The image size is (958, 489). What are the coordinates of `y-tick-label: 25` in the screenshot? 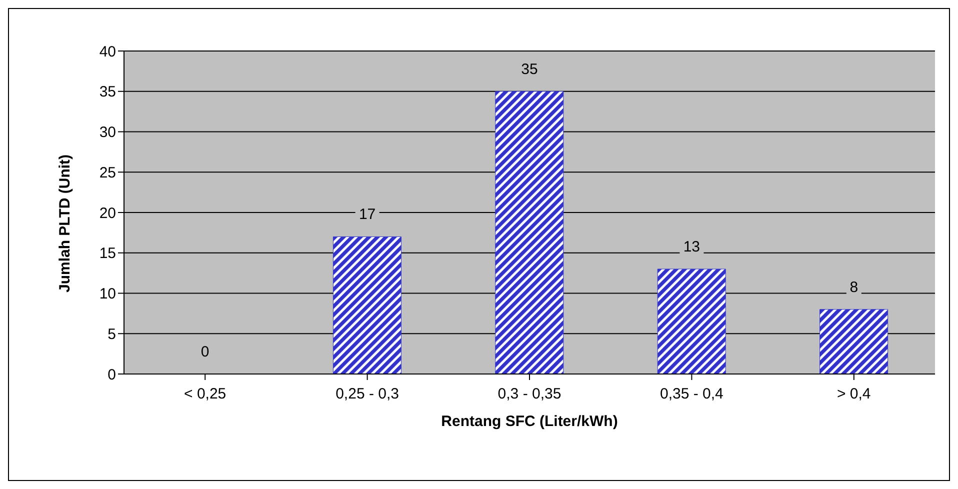 It's located at (107, 173).